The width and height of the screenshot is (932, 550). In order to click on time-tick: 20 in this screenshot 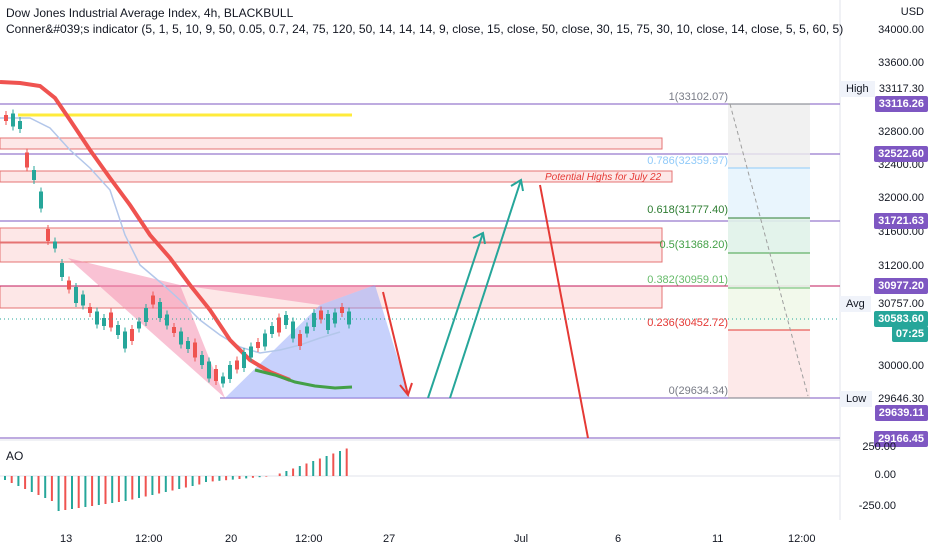, I will do `click(231, 539)`.